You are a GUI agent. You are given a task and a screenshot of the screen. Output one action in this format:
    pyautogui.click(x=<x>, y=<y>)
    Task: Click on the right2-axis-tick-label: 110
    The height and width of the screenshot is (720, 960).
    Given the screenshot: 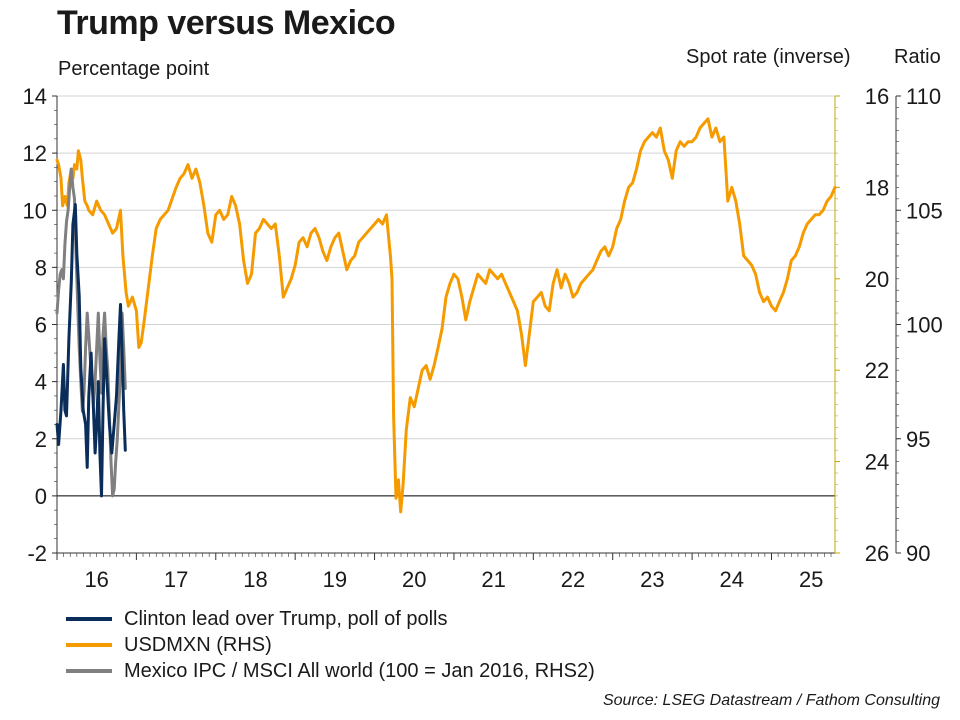 What is the action you would take?
    pyautogui.click(x=923, y=96)
    